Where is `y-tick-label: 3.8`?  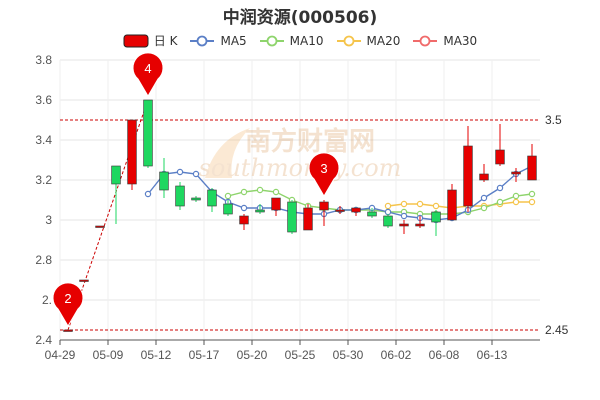
y-tick-label: 3.8 is located at coordinates (43, 60).